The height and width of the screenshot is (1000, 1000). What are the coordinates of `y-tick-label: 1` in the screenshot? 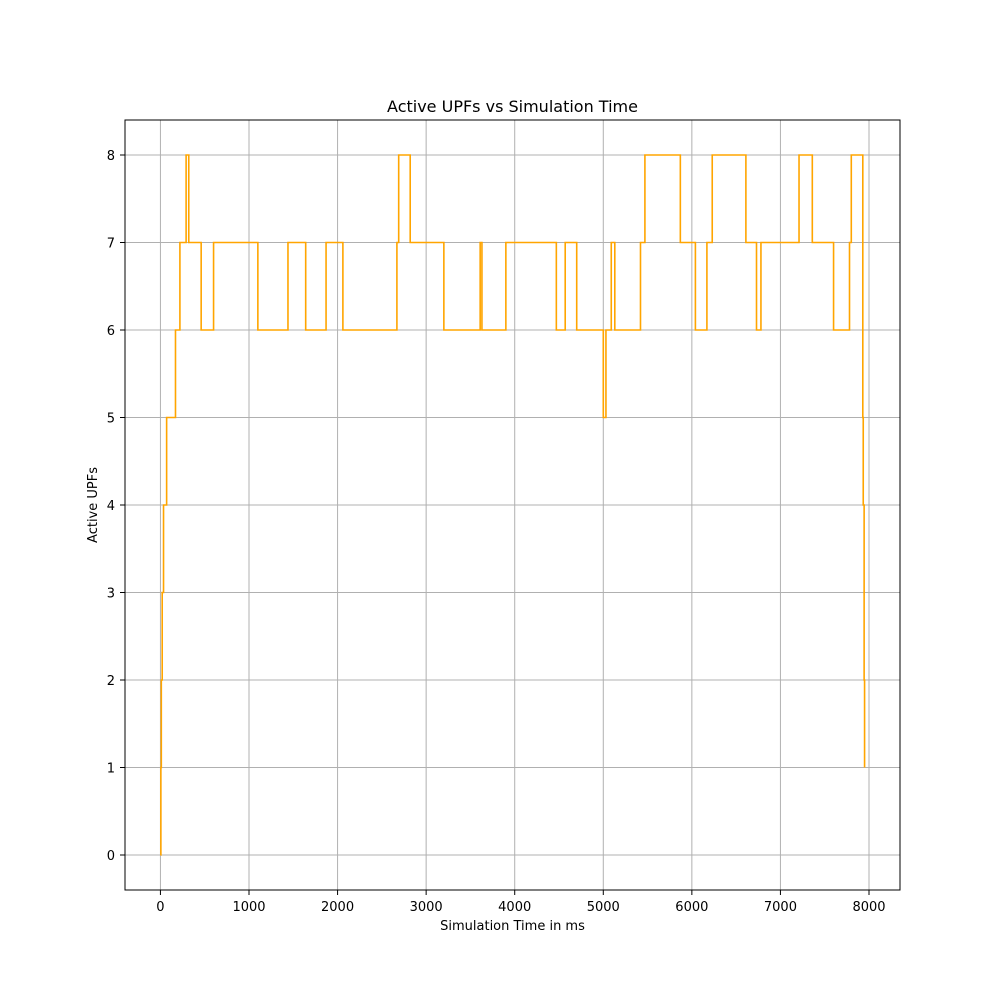 It's located at (111, 769).